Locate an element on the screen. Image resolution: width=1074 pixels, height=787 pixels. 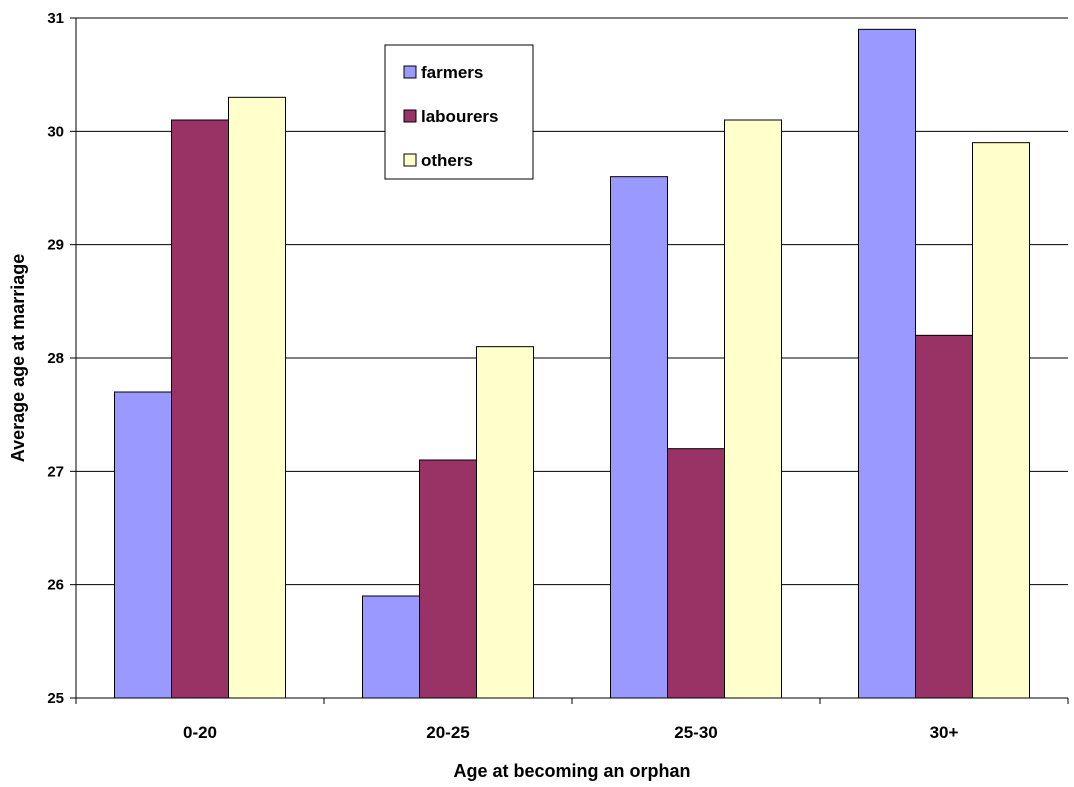
bar-others-30+ is located at coordinates (1001, 420).